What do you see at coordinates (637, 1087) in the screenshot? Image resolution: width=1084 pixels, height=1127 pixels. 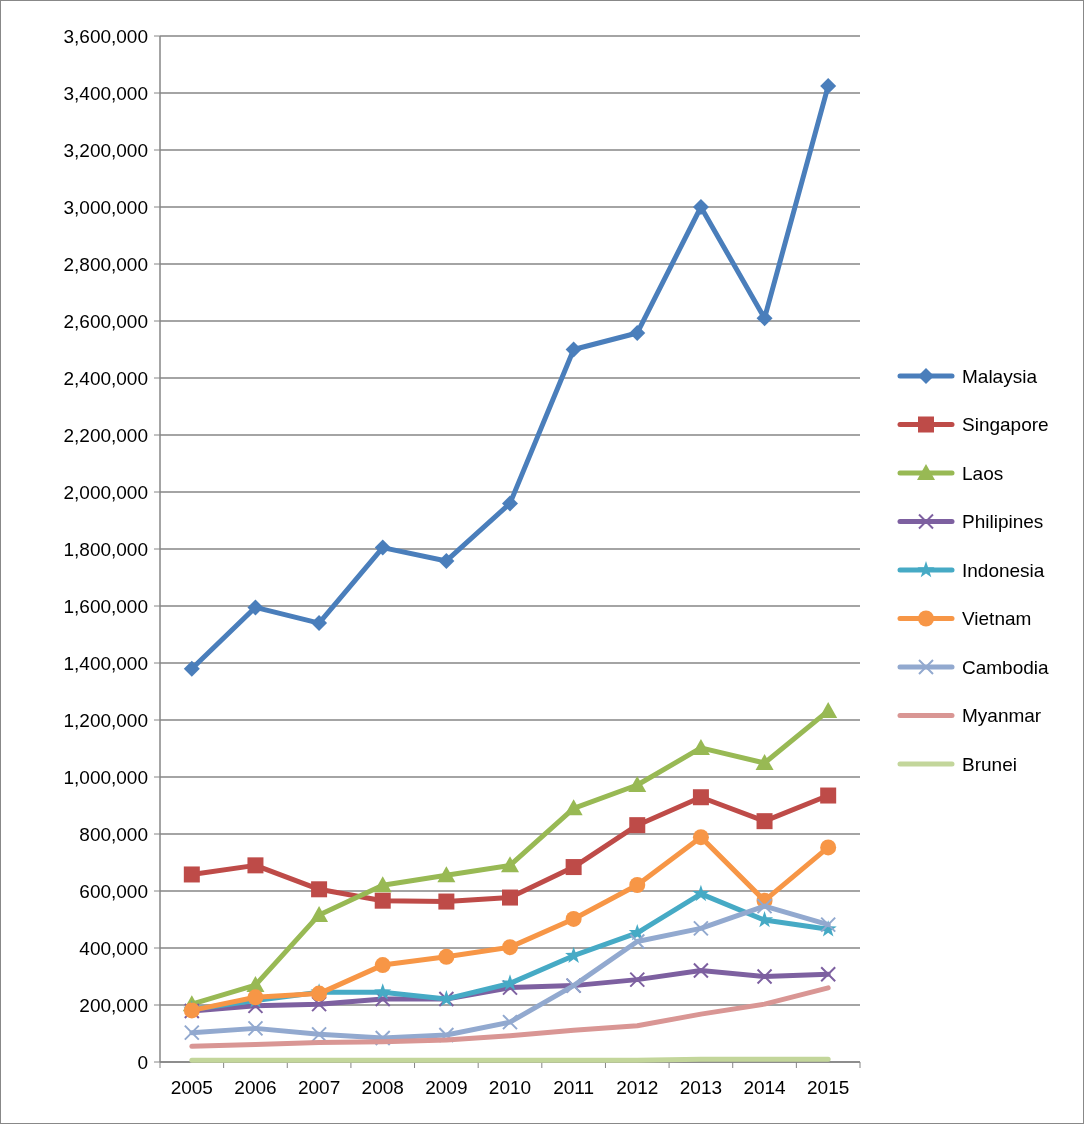 I see `x-tick-label: 2012` at bounding box center [637, 1087].